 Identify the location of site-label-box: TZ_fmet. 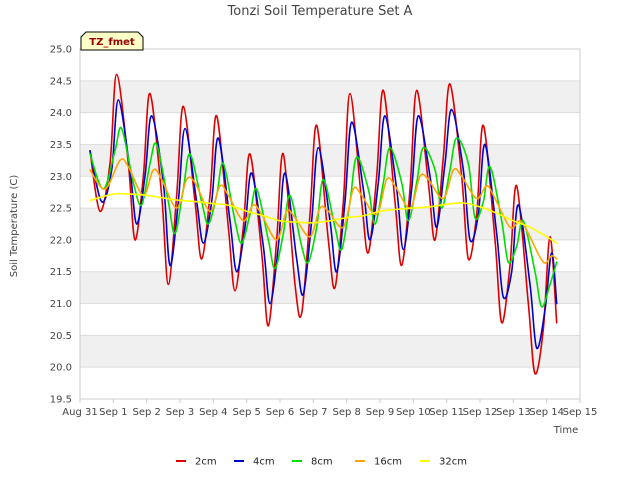
(112, 41).